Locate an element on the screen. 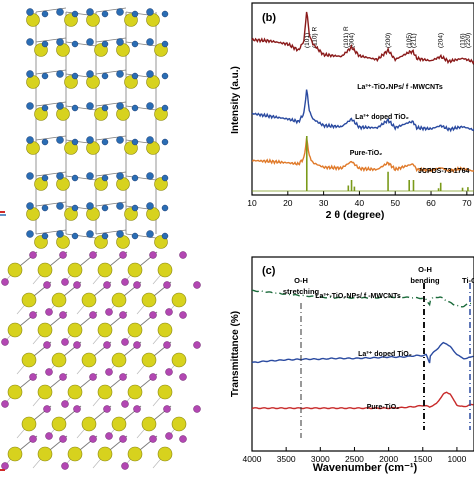  xrd-peak-label: (220) is located at coordinates (468, 40).